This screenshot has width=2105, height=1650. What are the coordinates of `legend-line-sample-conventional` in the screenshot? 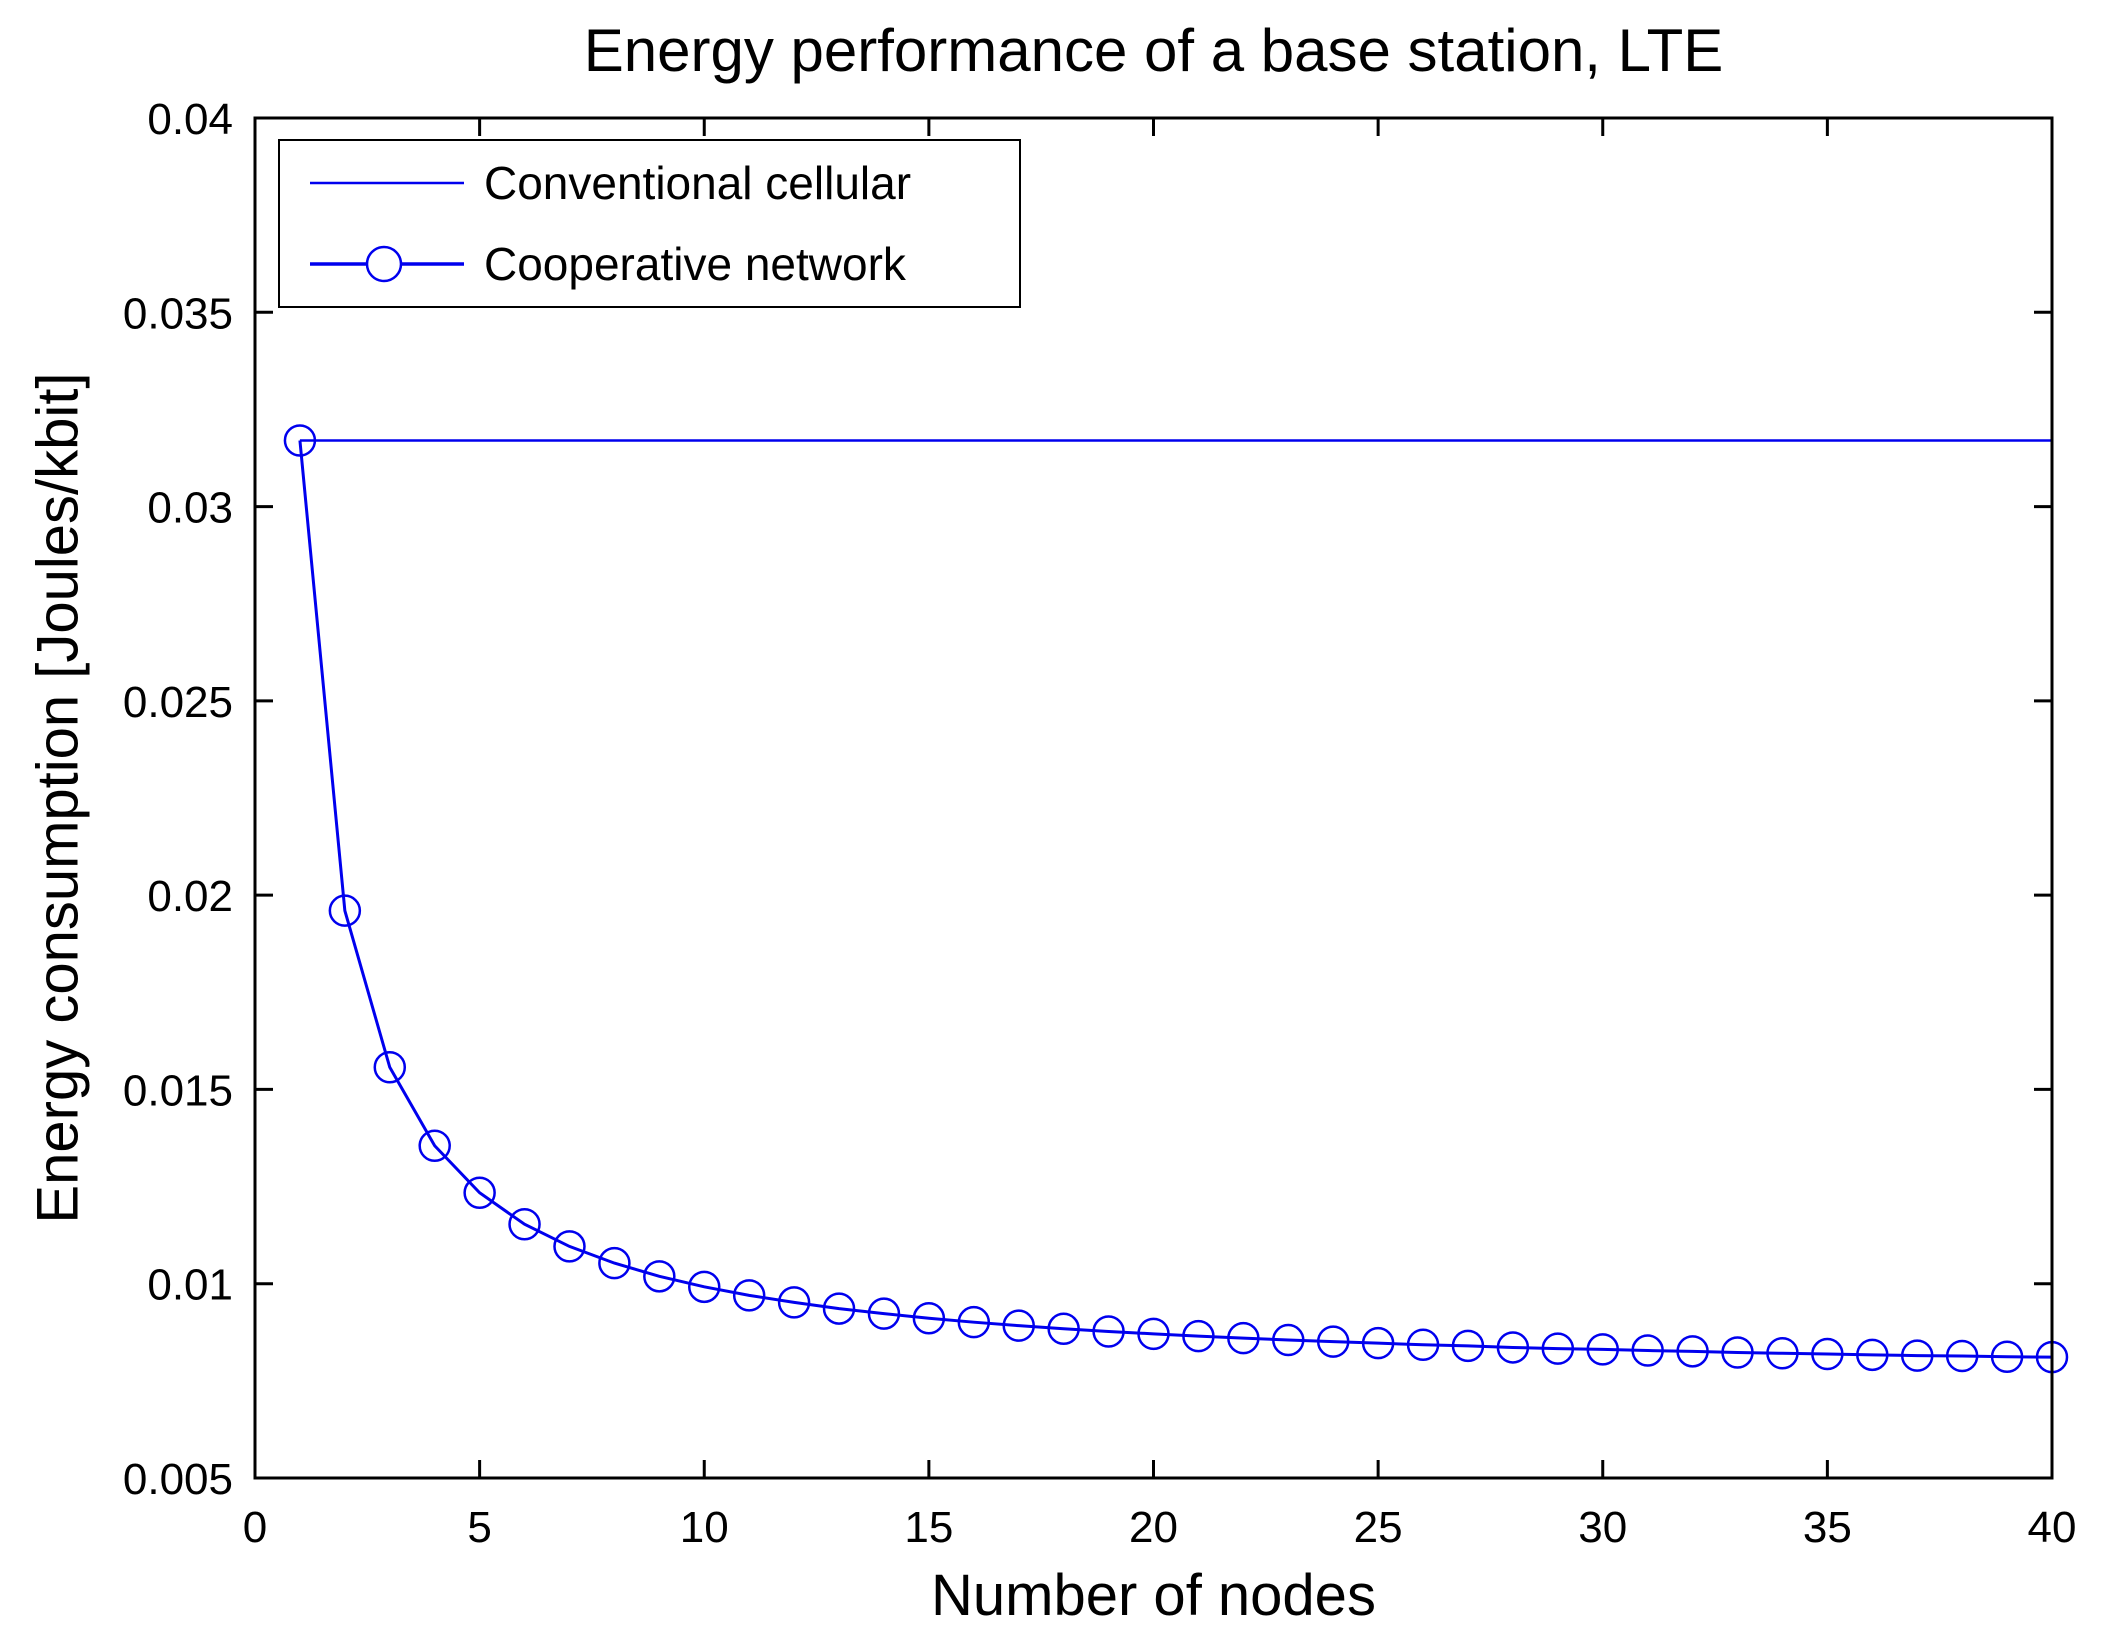 It's located at (387, 183).